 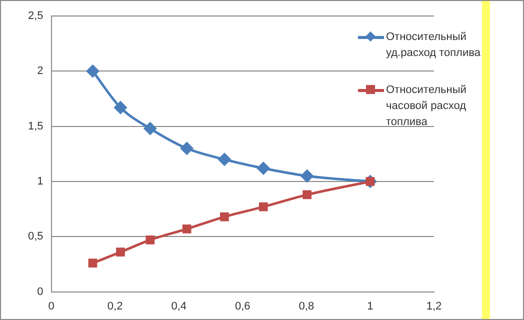 What do you see at coordinates (434, 45) in the screenshot?
I see `legend-label: Относительный уд.расход топлива` at bounding box center [434, 45].